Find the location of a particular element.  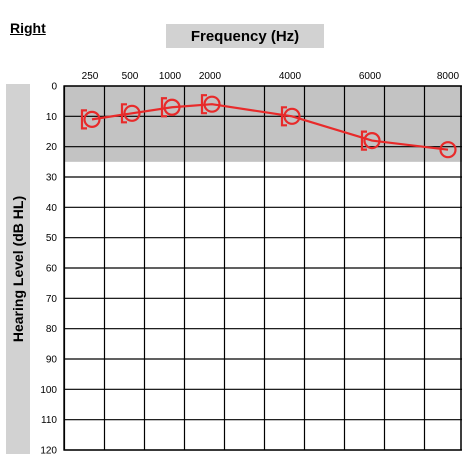

y-tick-label: 110 is located at coordinates (49, 420).